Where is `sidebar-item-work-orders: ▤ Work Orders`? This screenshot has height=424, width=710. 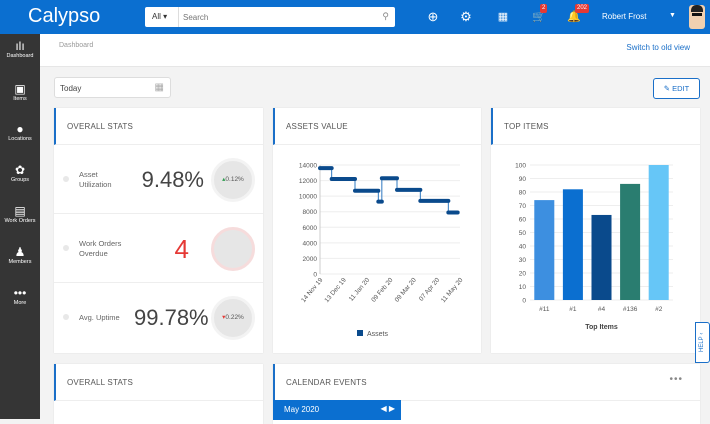
sidebar-item-work-orders: ▤ Work Orders is located at coordinates (20, 214).